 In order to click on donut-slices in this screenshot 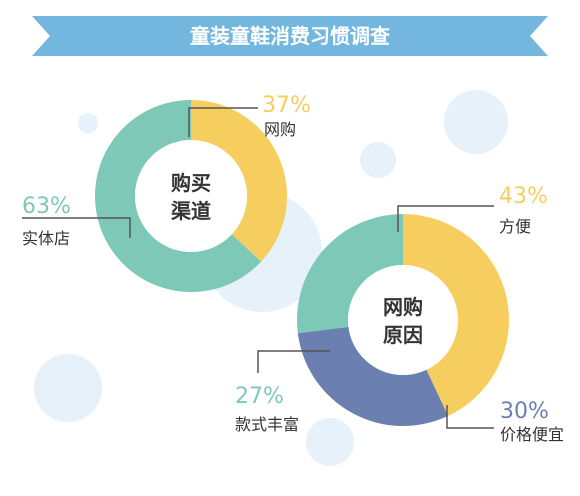, I will do `click(191, 196)`.